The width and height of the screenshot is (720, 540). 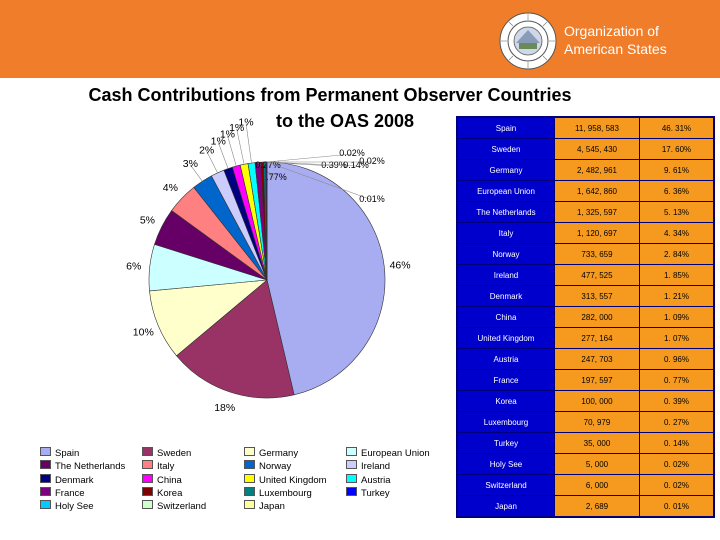 What do you see at coordinates (615, 49) in the screenshot?
I see `org-name-line2: American States` at bounding box center [615, 49].